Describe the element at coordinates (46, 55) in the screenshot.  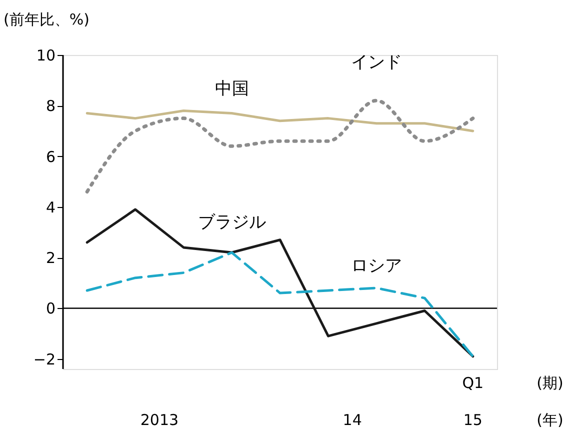
I see `y-tick-label: 10` at that location.